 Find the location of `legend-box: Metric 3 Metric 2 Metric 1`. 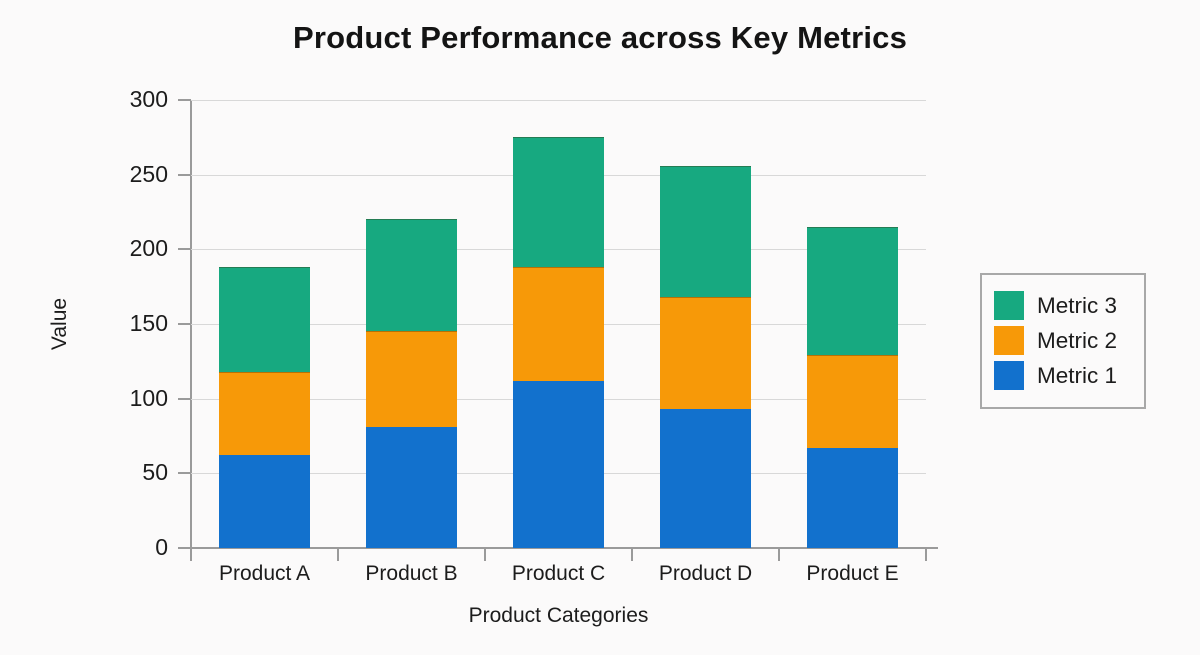

legend-box: Metric 3 Metric 2 Metric 1 is located at coordinates (1063, 341).